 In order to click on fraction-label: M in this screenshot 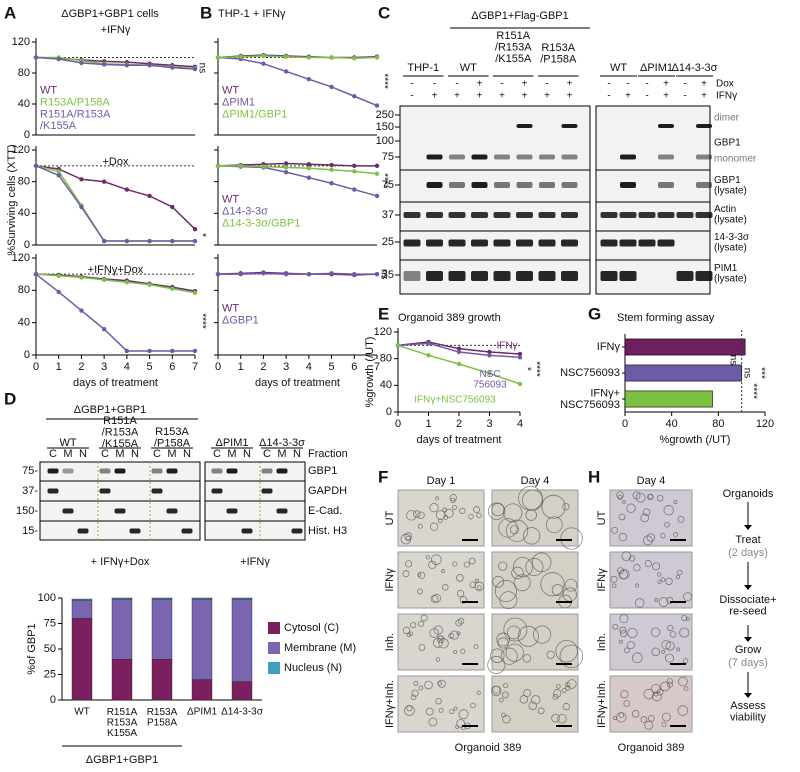, I will do `click(281, 454)`.